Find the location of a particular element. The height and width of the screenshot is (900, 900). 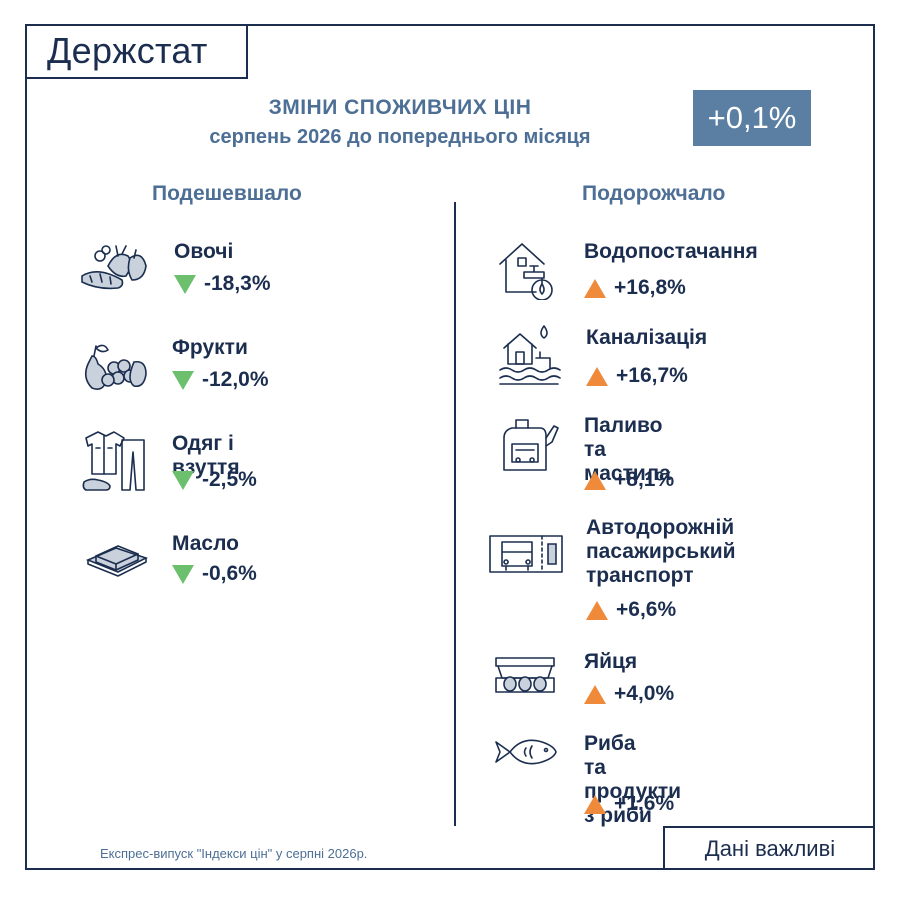

item-change: +1,6% is located at coordinates (629, 804).